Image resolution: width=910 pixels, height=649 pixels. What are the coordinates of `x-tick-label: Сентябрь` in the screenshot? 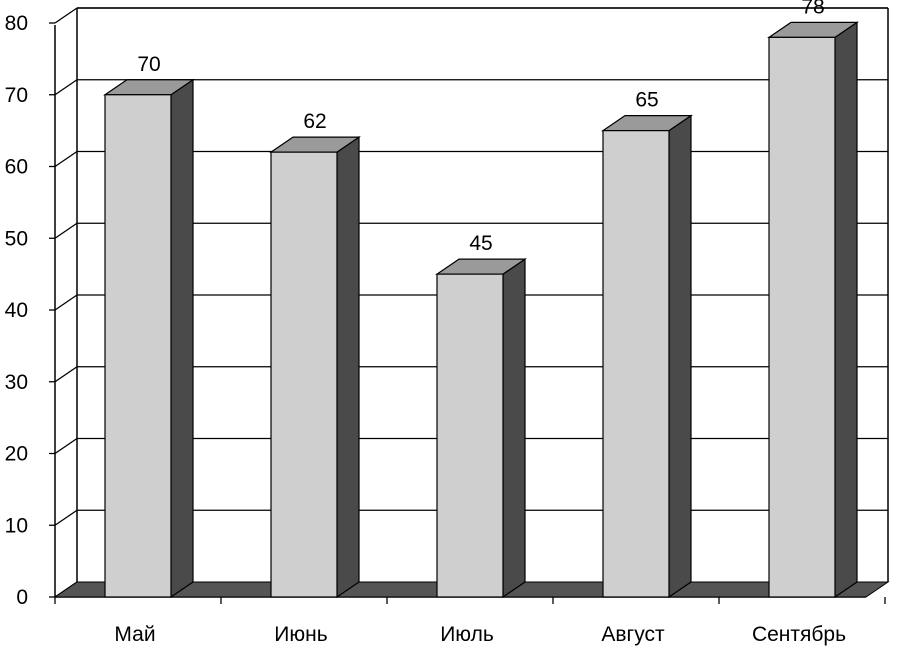 It's located at (799, 634).